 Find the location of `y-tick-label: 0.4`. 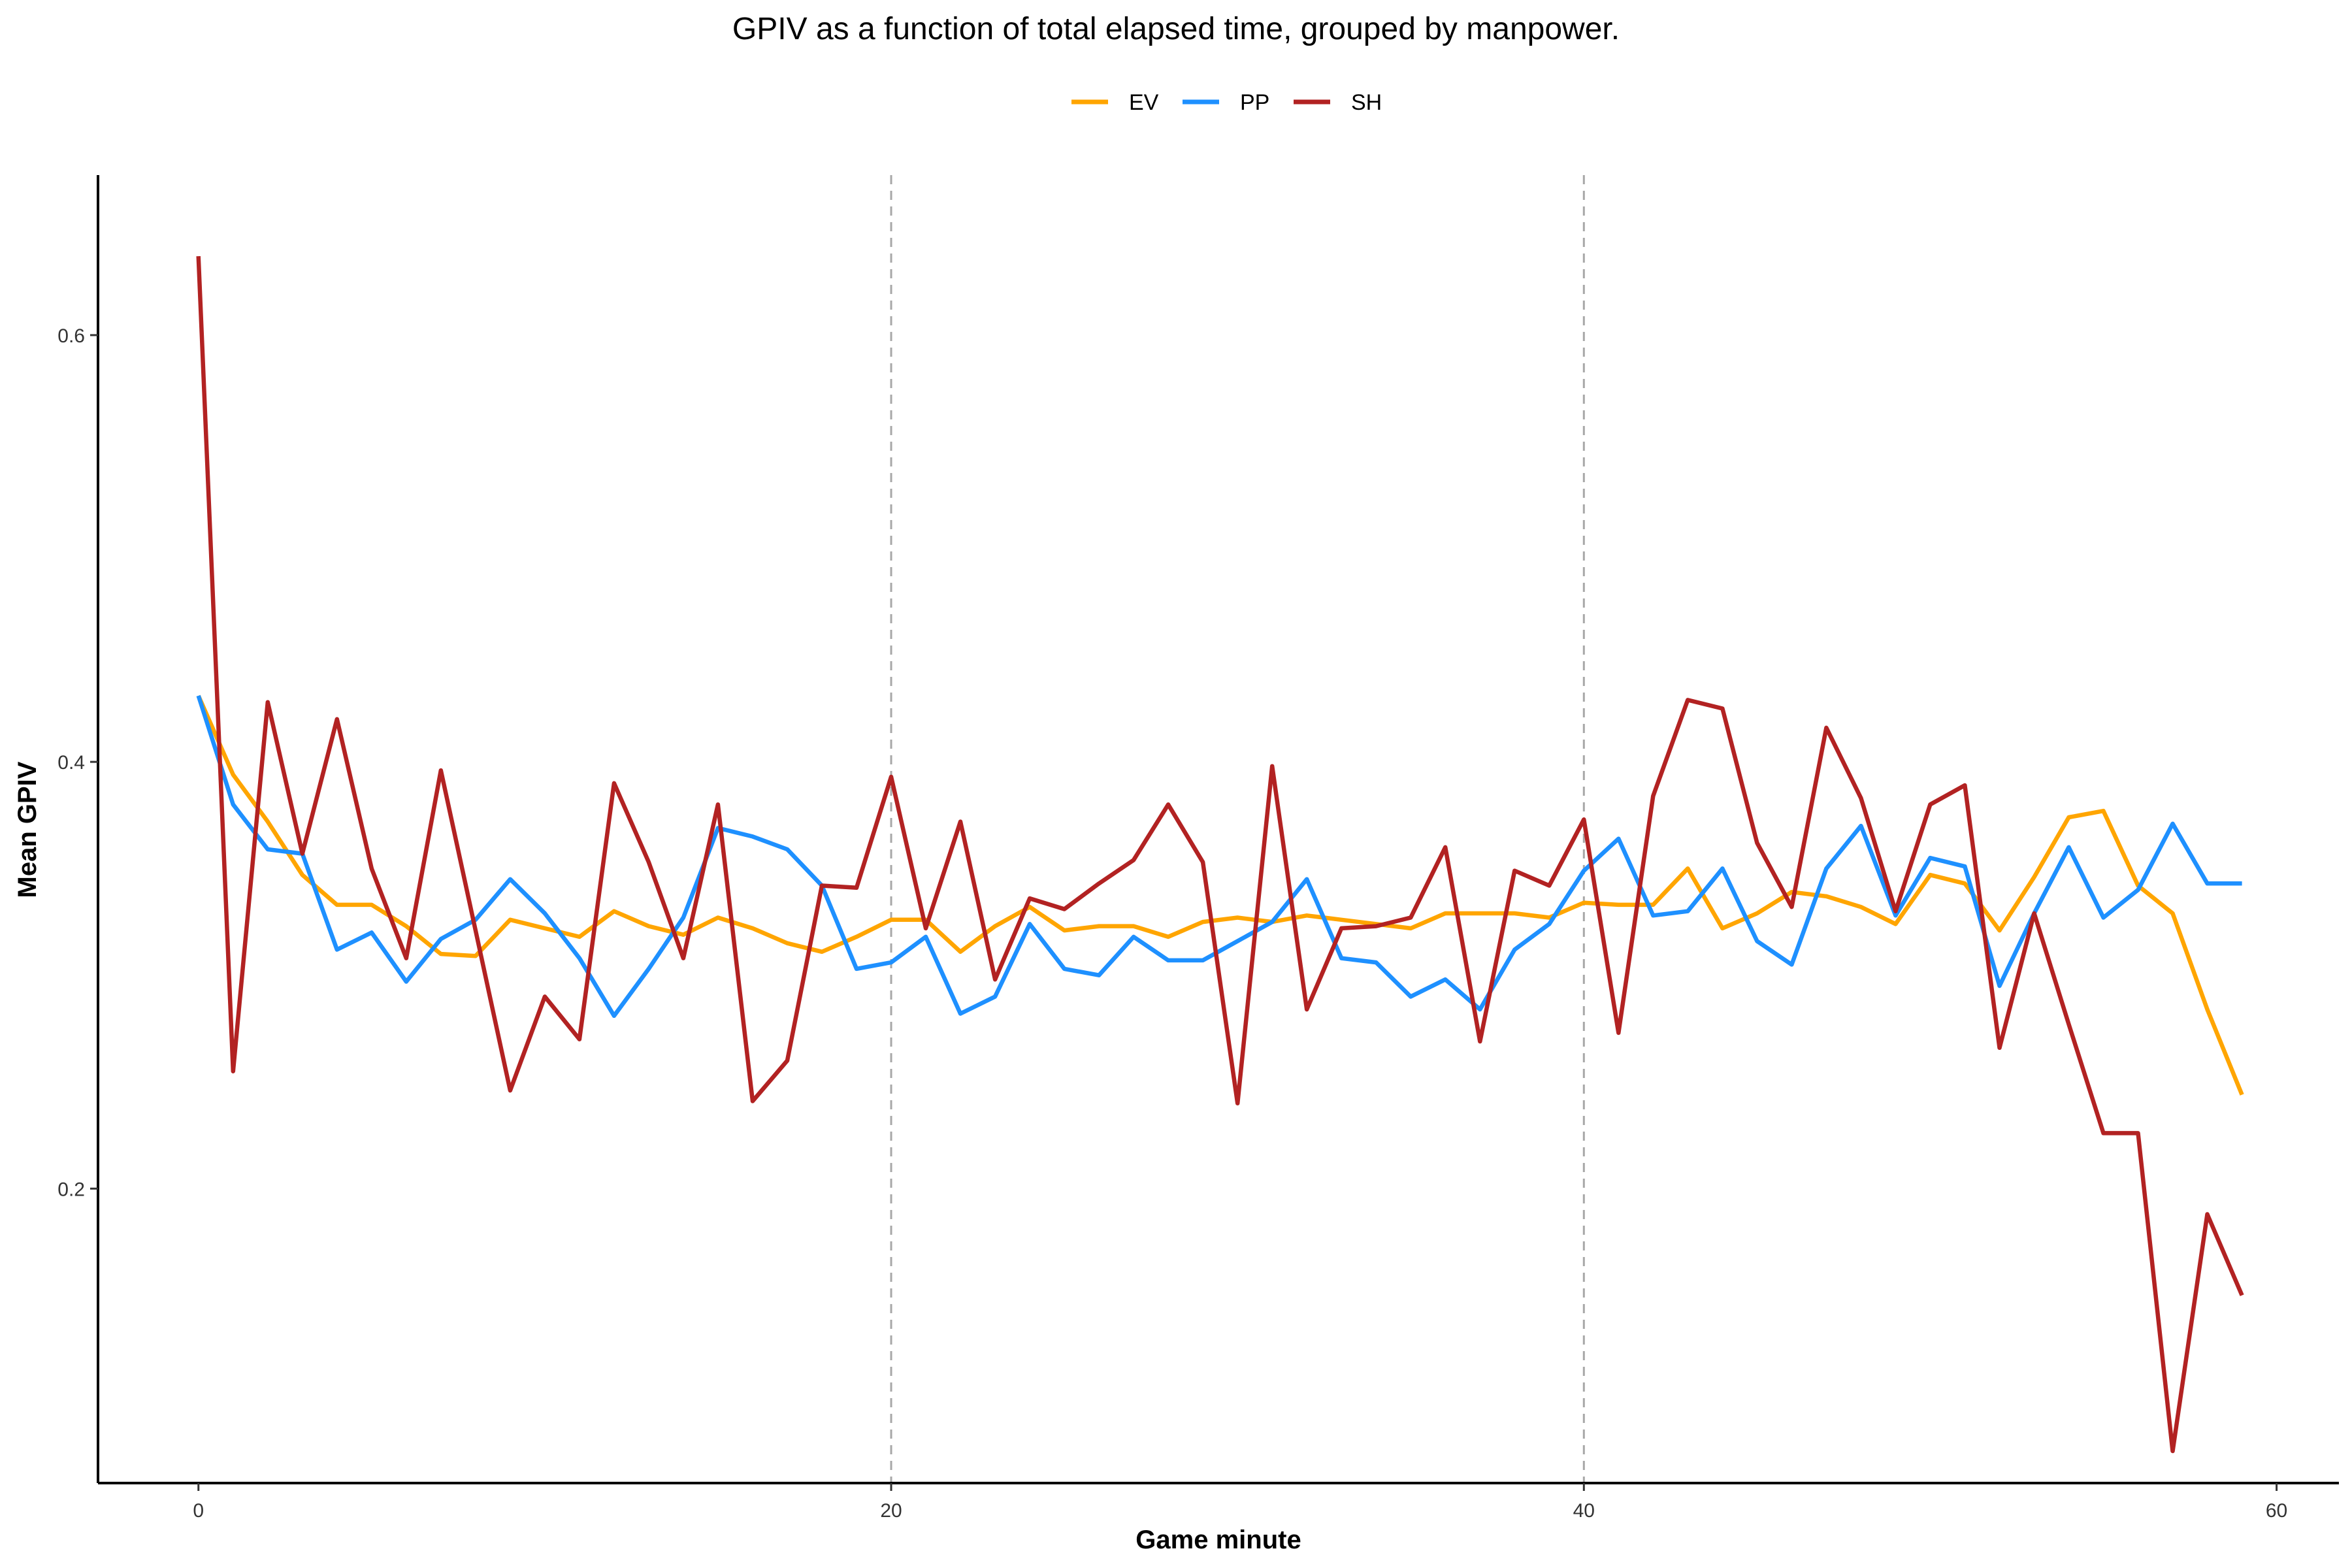

y-tick-label: 0.4 is located at coordinates (71, 763).